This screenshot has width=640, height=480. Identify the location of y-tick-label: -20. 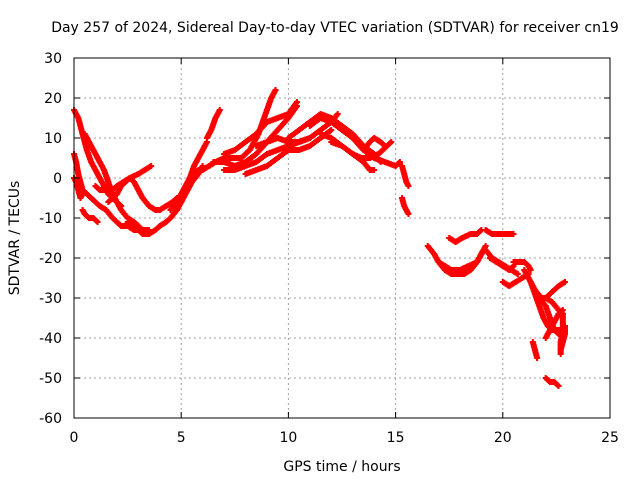
(50, 259).